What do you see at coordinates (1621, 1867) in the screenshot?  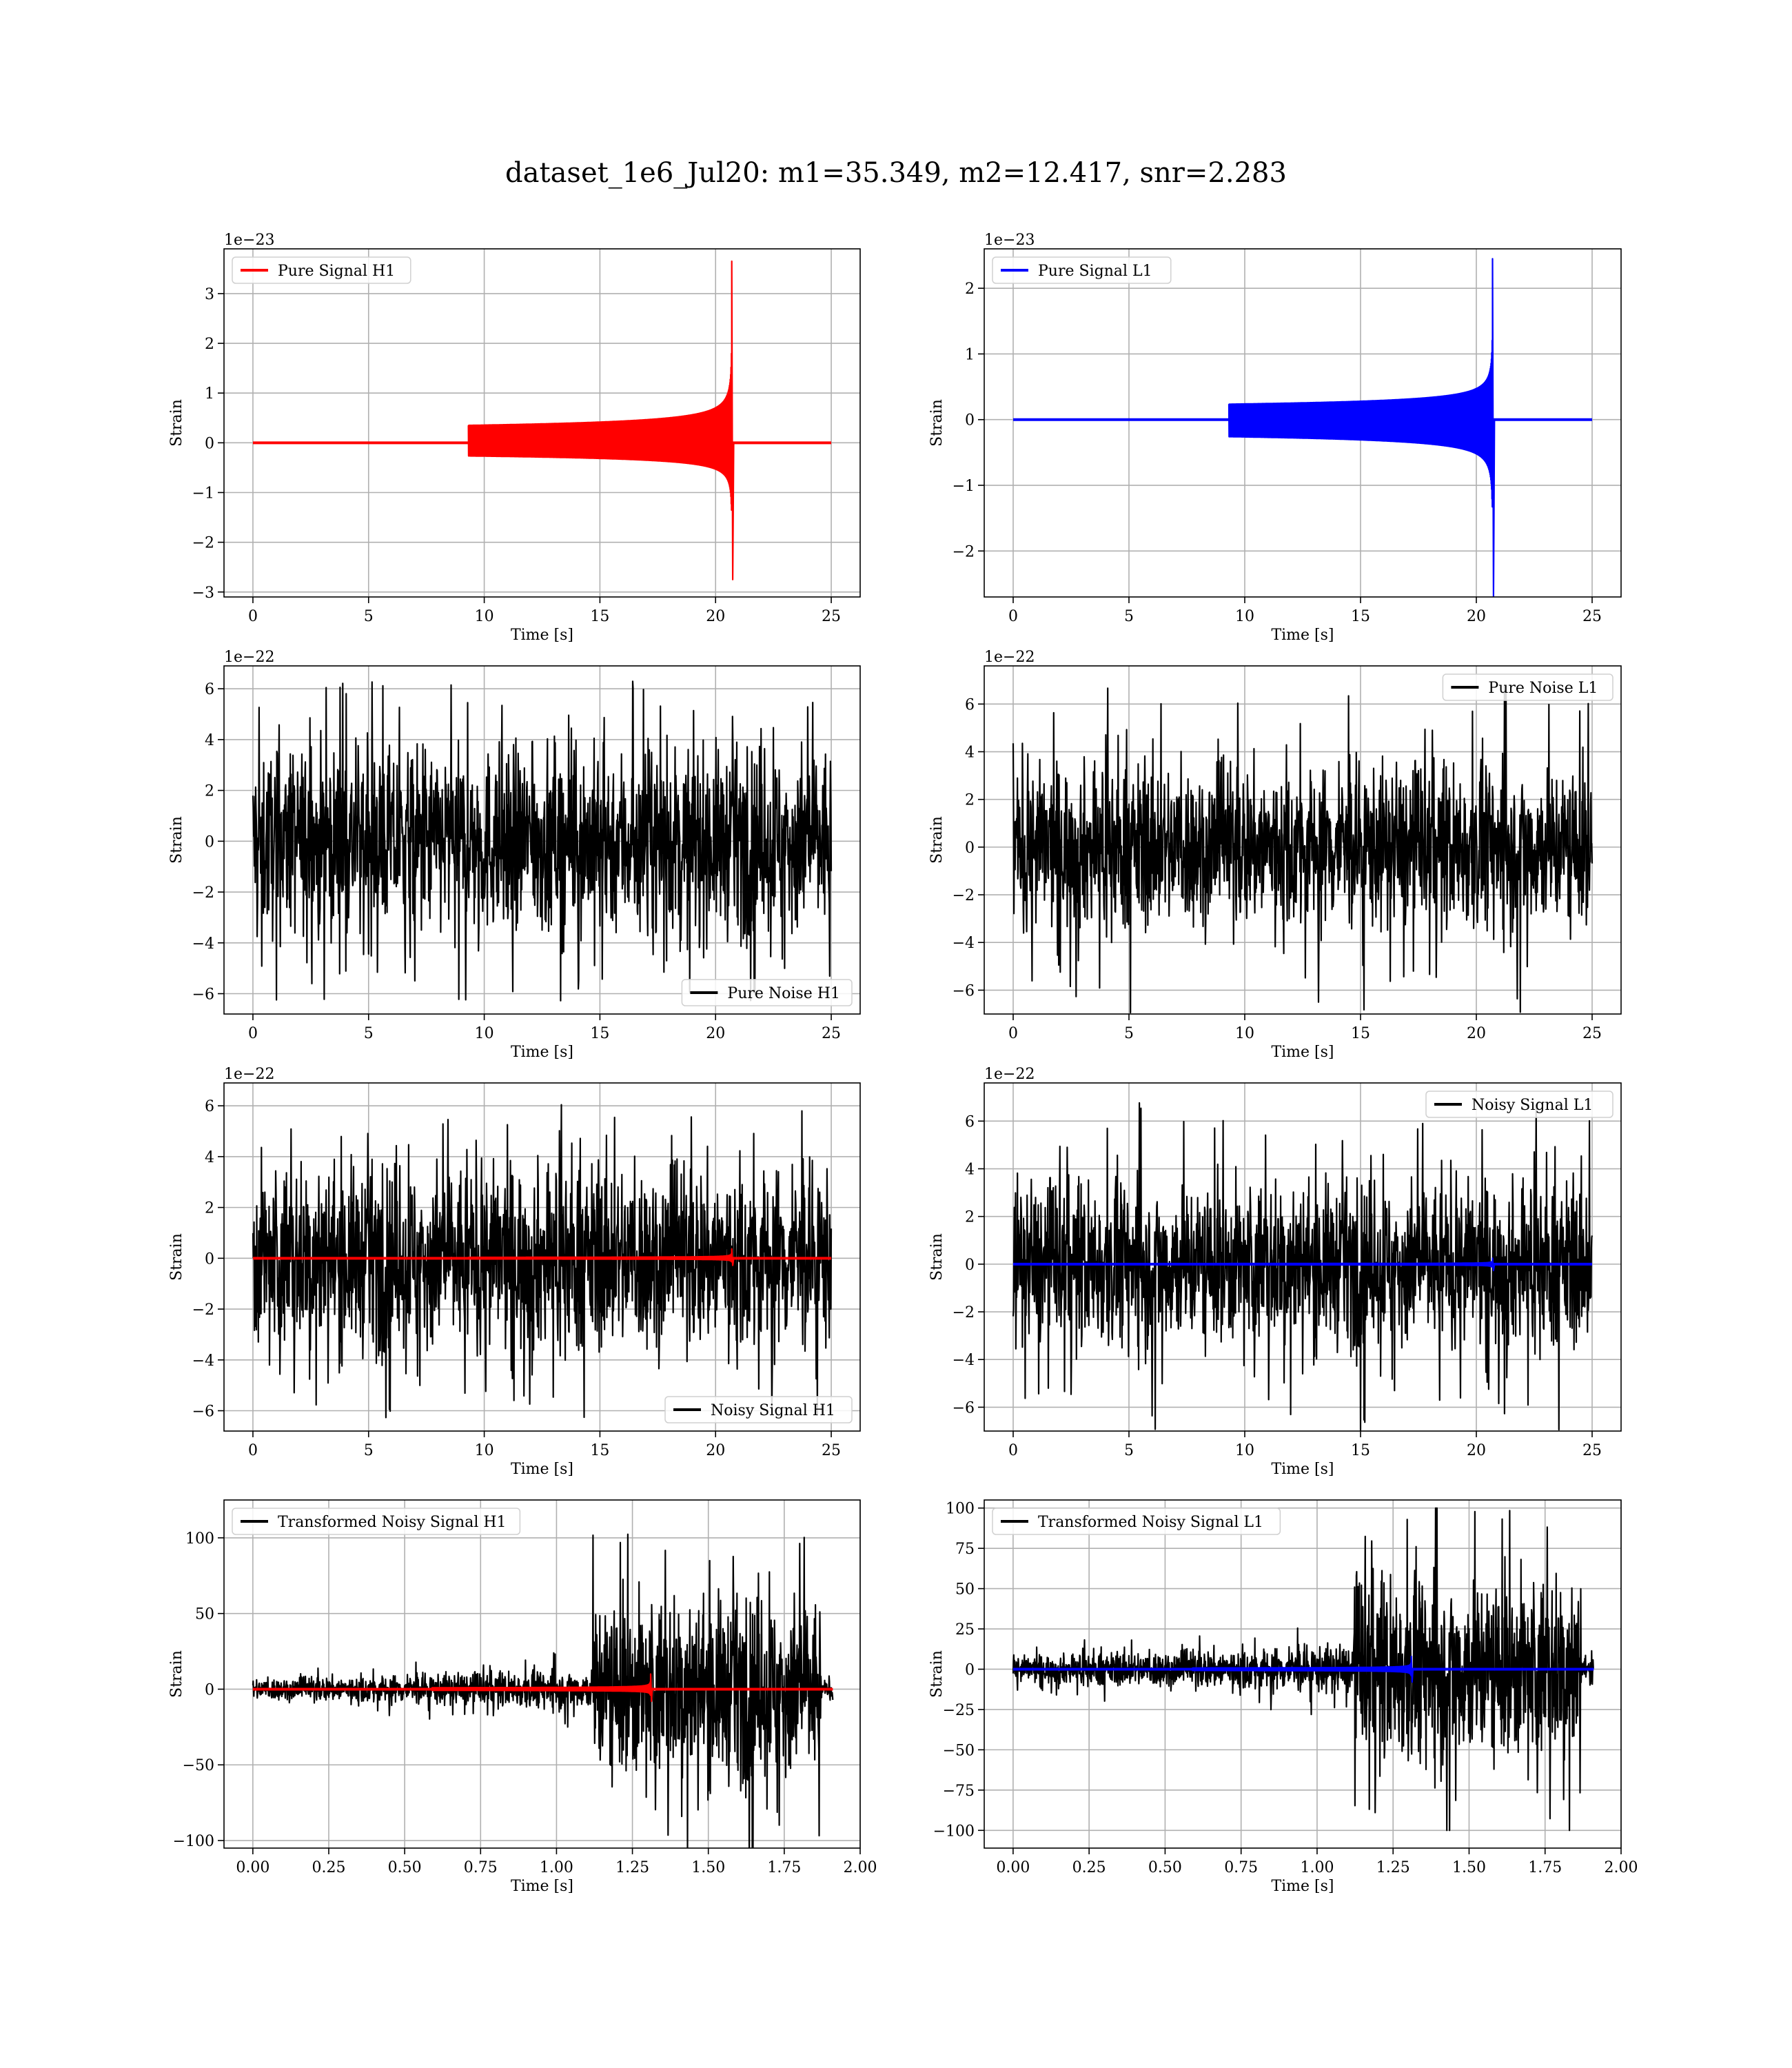 I see `x-tick-label: 2.00` at bounding box center [1621, 1867].